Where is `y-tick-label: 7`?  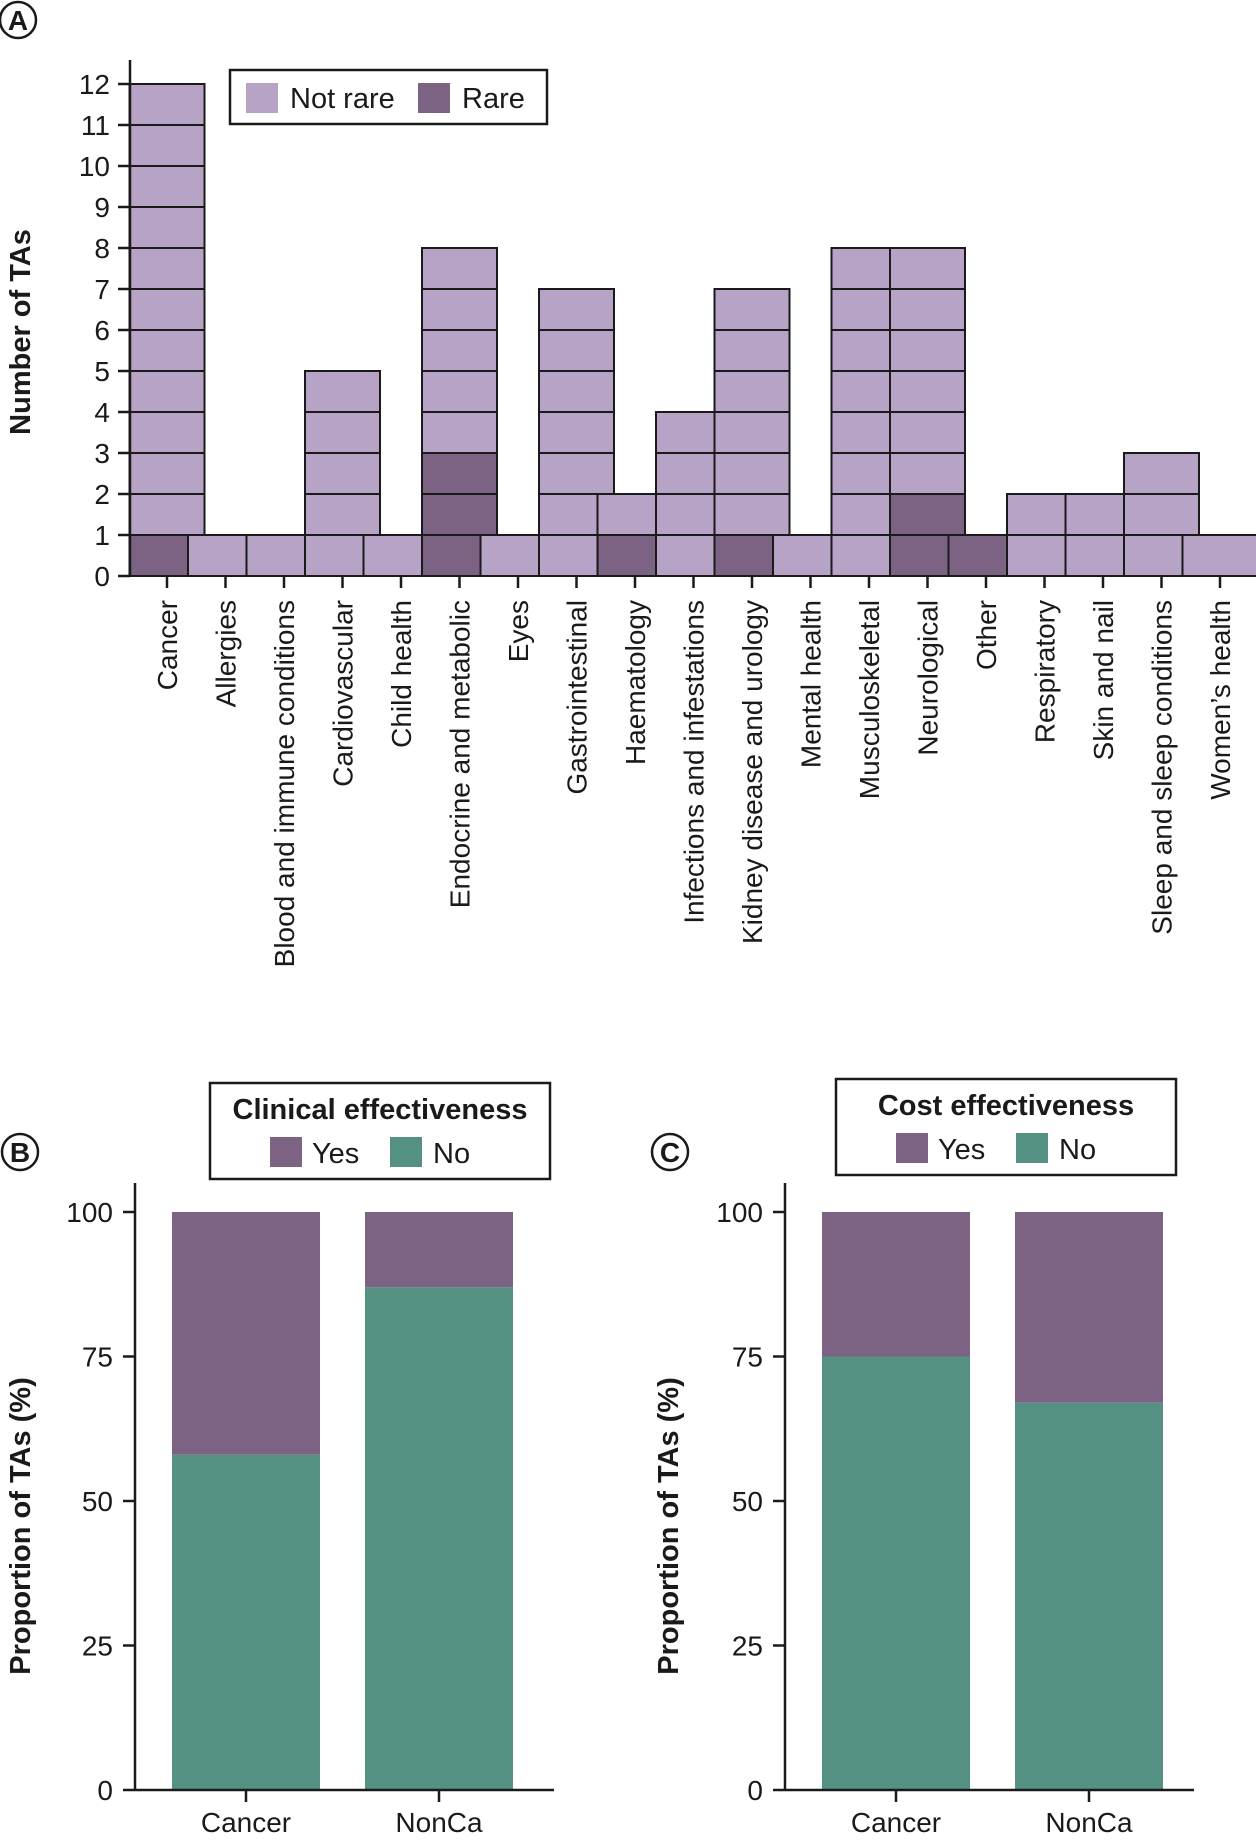 y-tick-label: 7 is located at coordinates (102, 289).